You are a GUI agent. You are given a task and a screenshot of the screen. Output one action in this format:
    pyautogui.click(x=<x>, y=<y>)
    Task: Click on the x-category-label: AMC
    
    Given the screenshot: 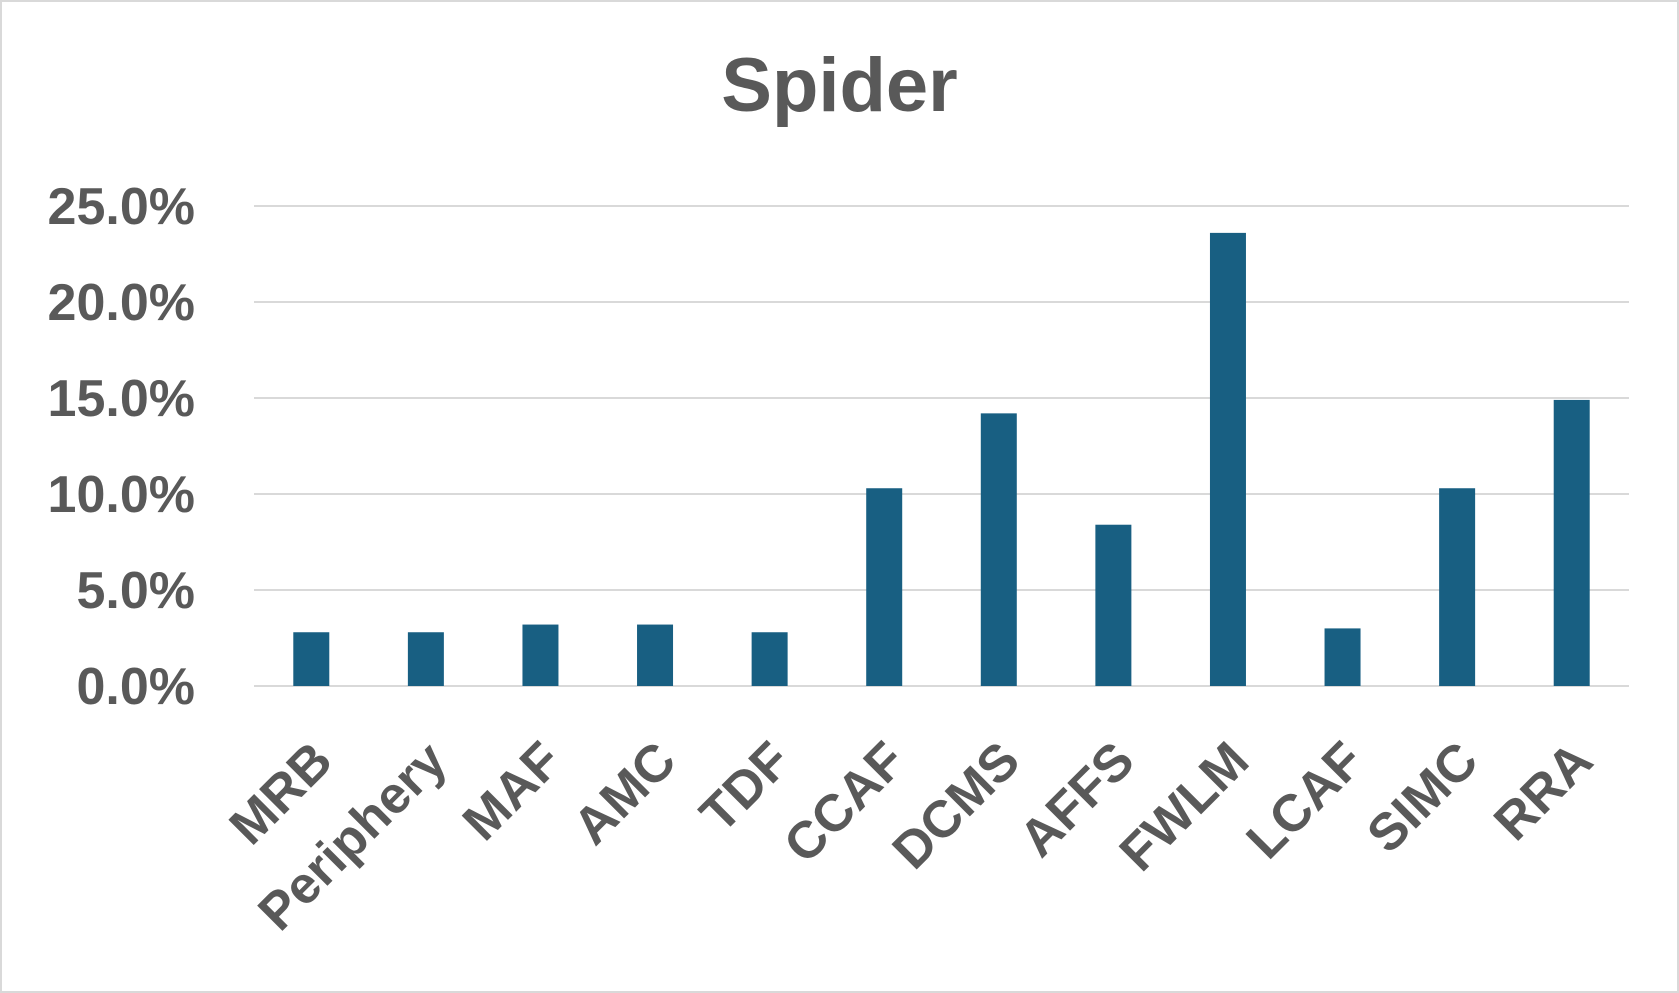 What is the action you would take?
    pyautogui.click(x=624, y=793)
    